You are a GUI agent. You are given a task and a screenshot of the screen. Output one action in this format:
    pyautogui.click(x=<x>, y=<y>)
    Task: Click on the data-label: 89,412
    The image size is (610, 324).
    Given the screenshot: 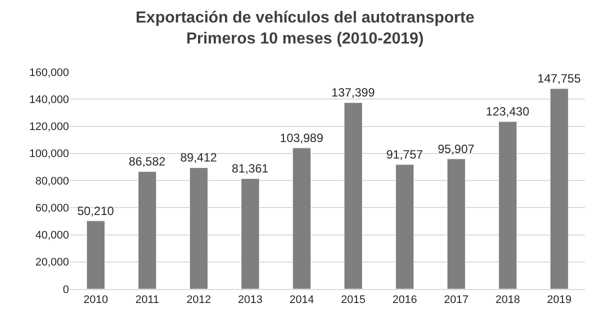 What is the action you would take?
    pyautogui.click(x=199, y=157)
    